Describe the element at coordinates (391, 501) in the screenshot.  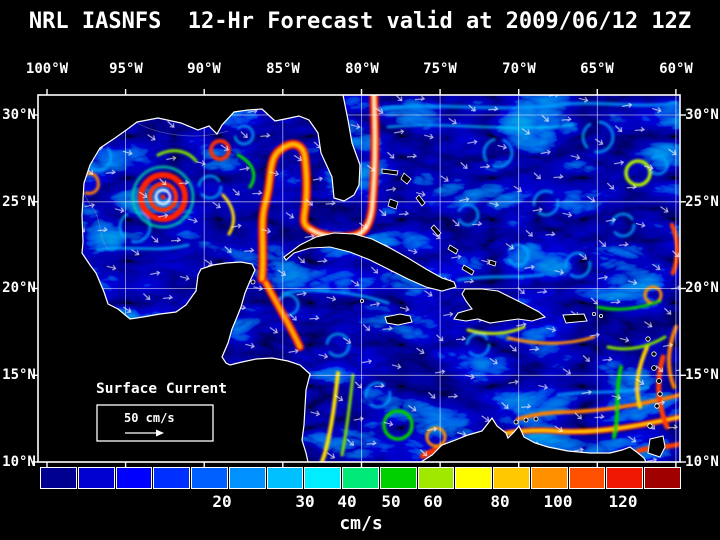
I see `colorbar-tick-label: 50` at that location.